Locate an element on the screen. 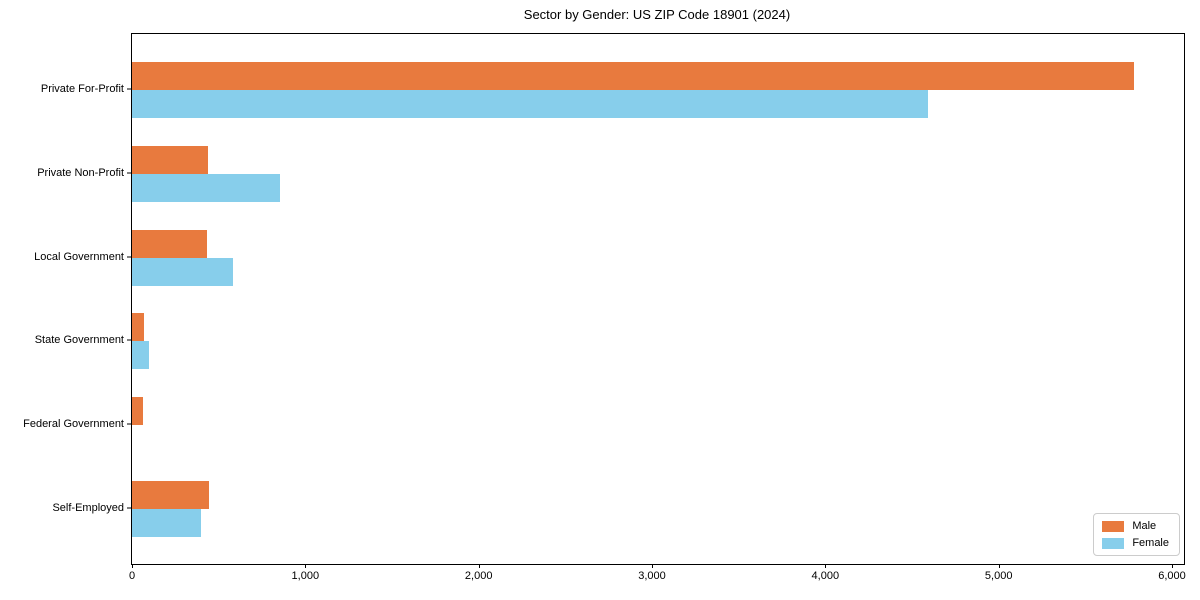 The height and width of the screenshot is (600, 1200). bar-male-private-for-profit is located at coordinates (633, 75).